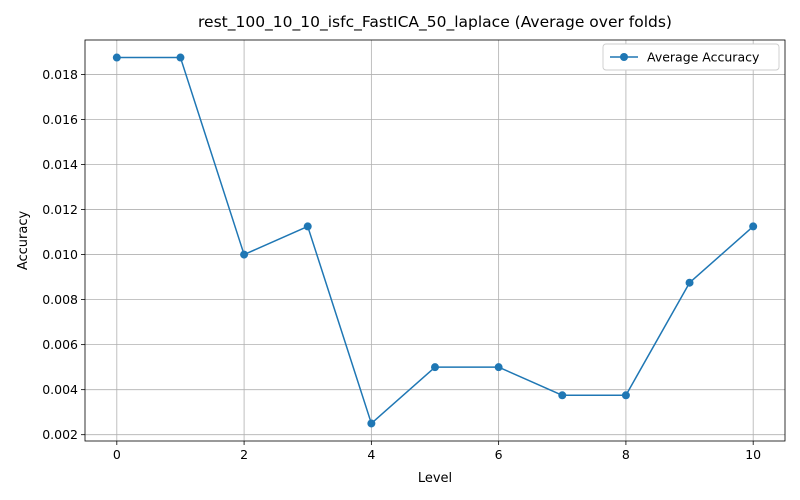 This screenshot has height=500, width=800. I want to click on legend-marker-swatch, so click(624, 57).